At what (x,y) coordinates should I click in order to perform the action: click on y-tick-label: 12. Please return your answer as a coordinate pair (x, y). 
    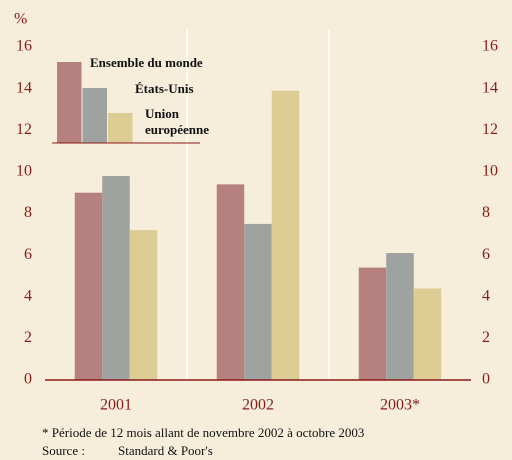
    Looking at the image, I should click on (24, 129).